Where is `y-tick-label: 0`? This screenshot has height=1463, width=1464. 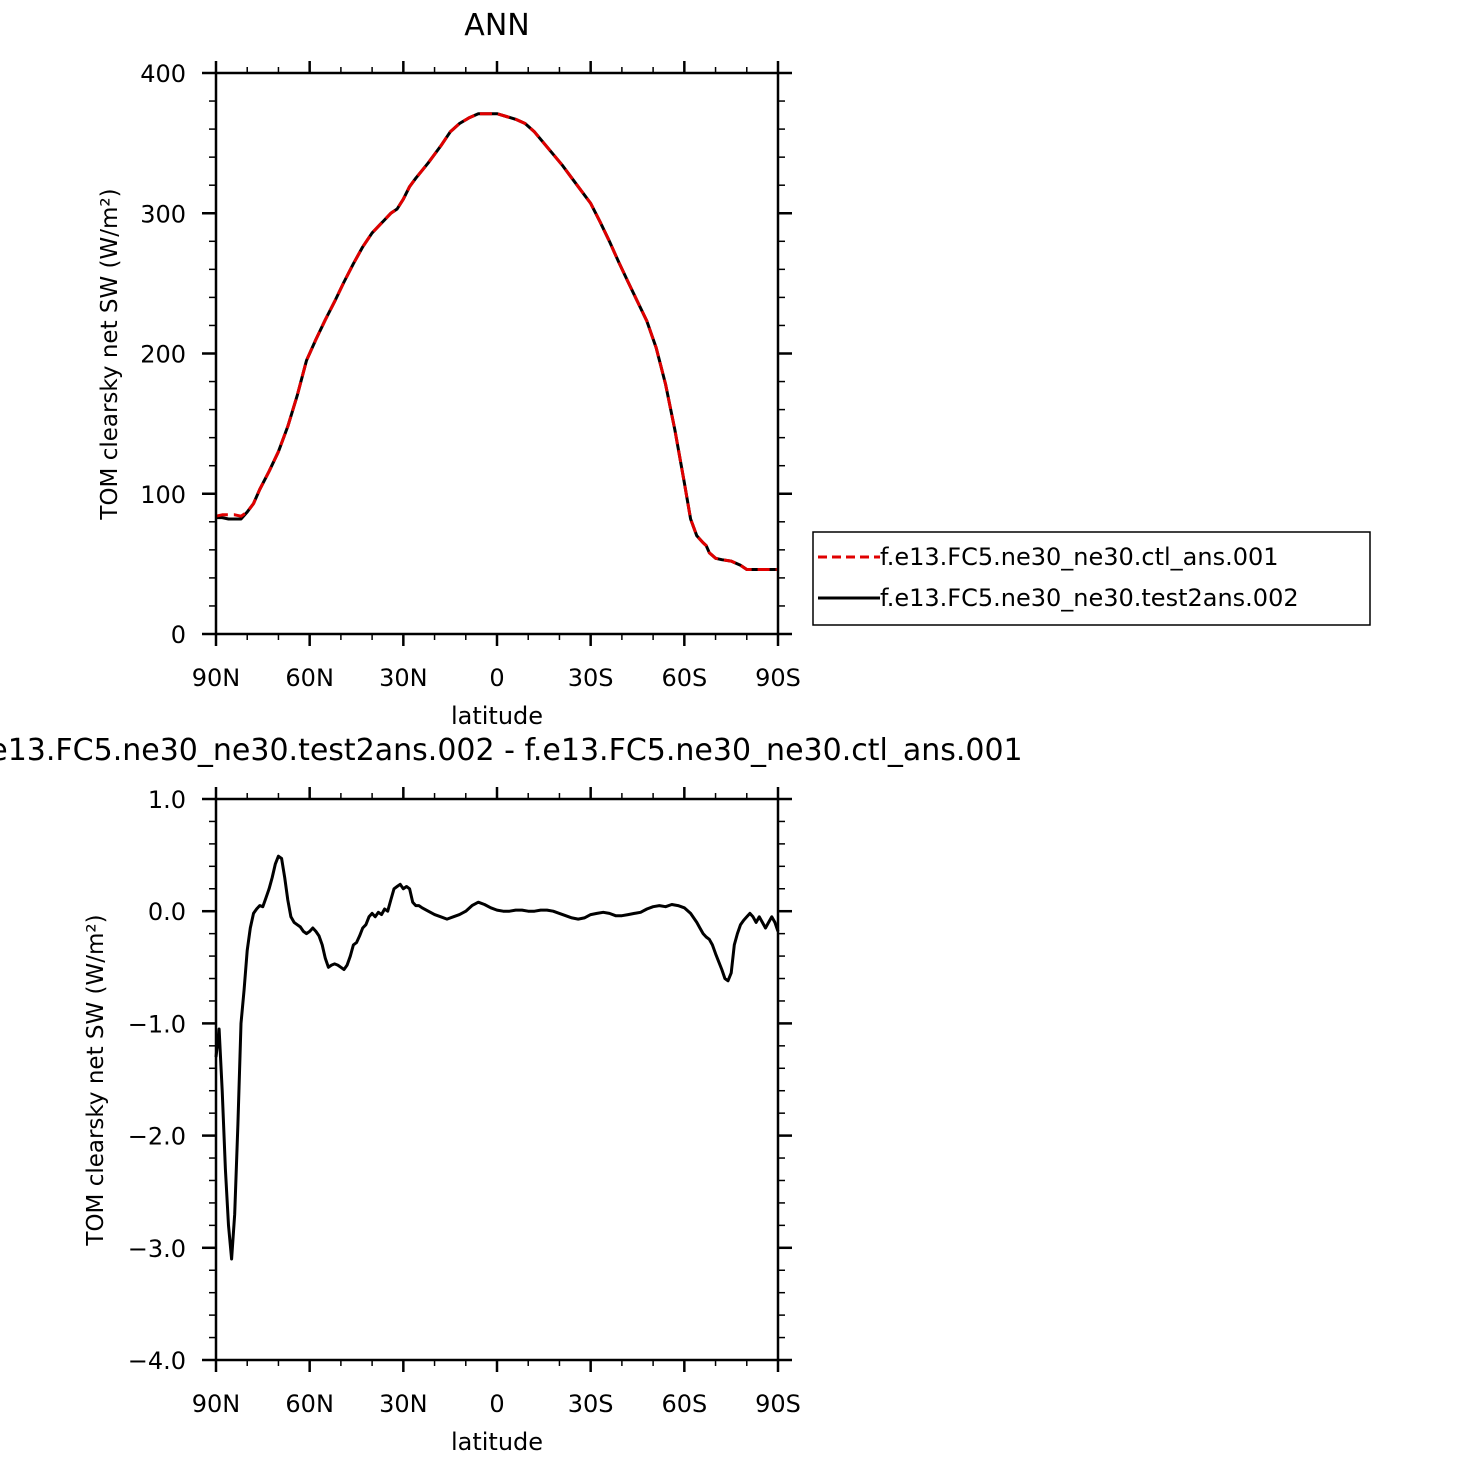 y-tick-label: 0 is located at coordinates (178, 635).